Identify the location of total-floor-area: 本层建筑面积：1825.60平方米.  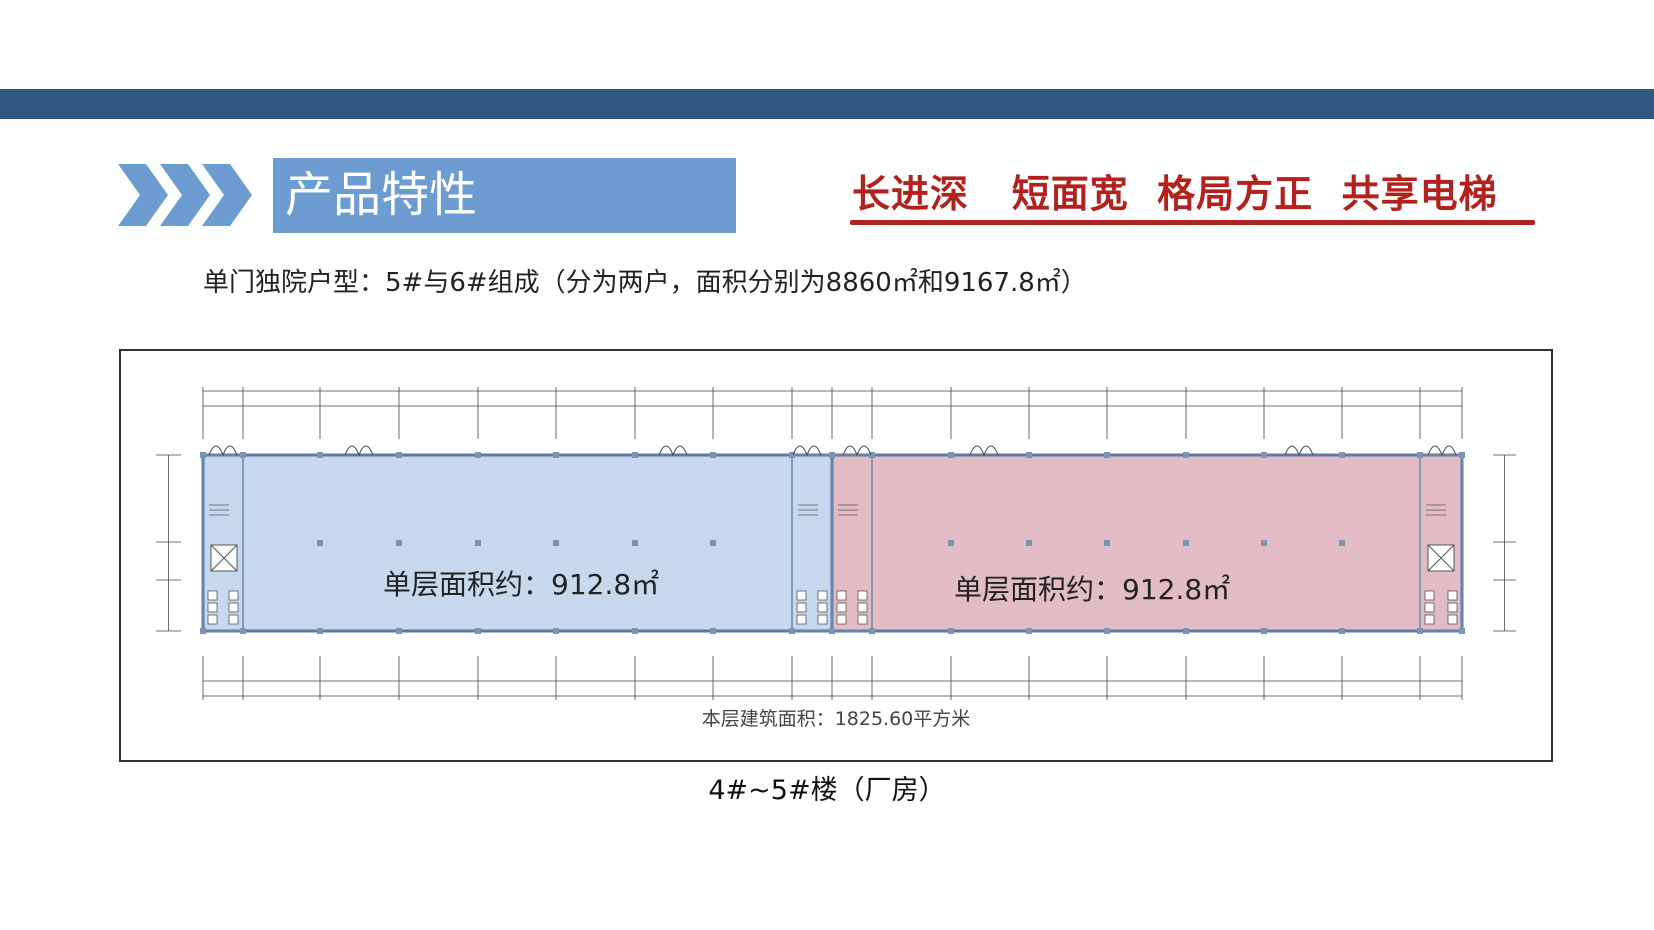
(836, 719).